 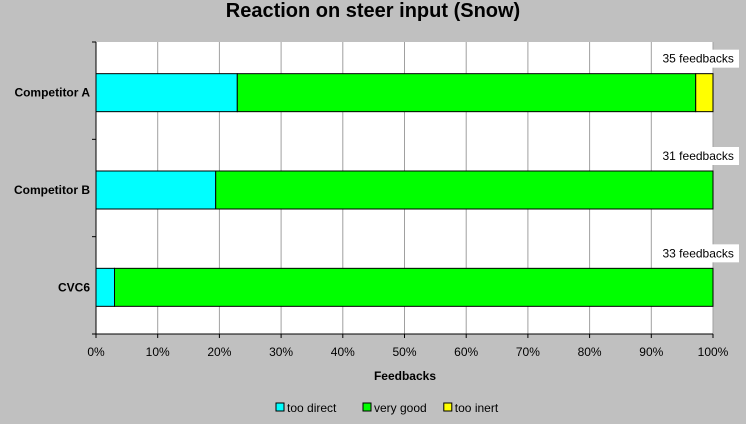 I want to click on legend-label: too inert, so click(x=477, y=408).